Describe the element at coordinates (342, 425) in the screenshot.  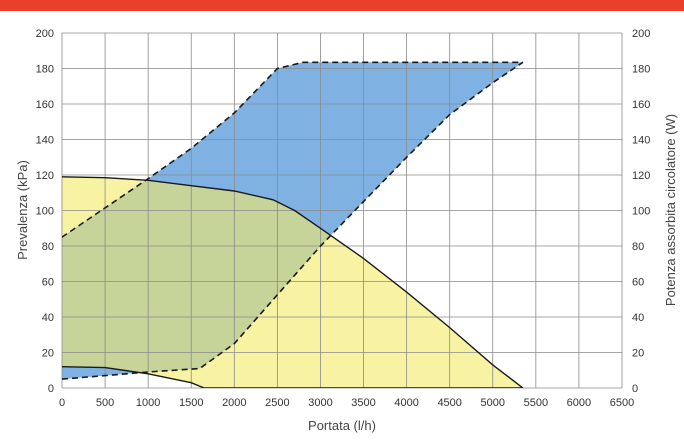
I see `x-axis-title: Portata (l/h)` at that location.